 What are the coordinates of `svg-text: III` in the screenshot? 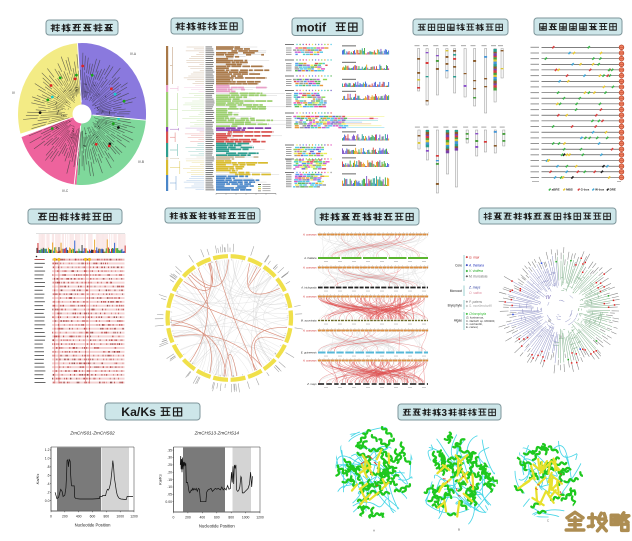 It's located at (549, 320).